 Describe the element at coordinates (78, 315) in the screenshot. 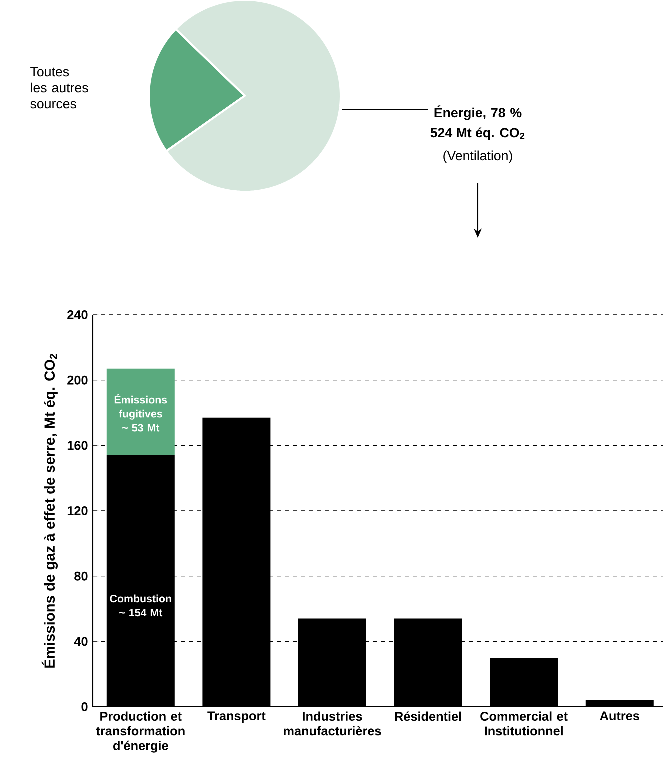

I see `y-tick-label: 240` at that location.